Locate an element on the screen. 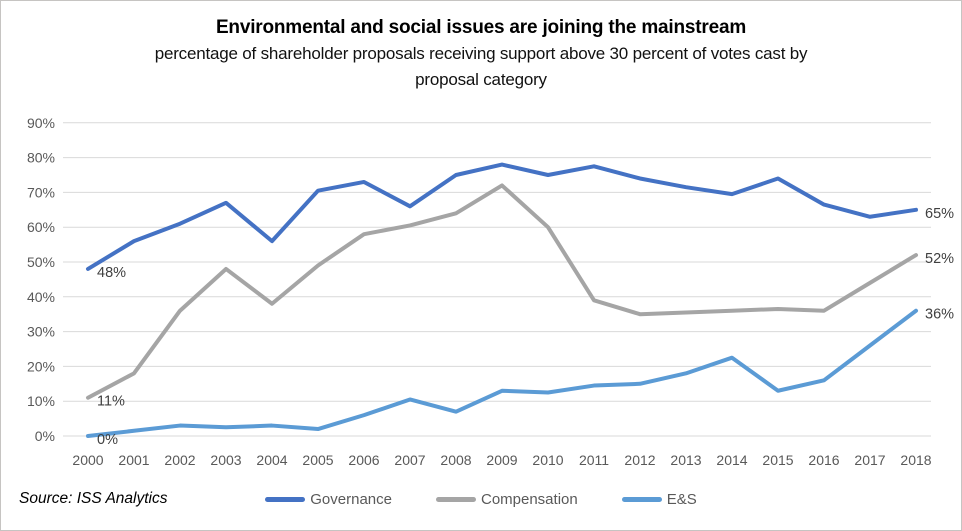 The width and height of the screenshot is (962, 531). x-axis-tick-label: 2009 is located at coordinates (501, 460).